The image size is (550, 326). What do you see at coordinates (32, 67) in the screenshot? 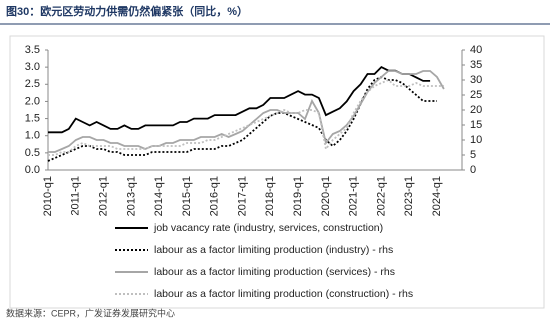
I see `y-tick-label: 3.0` at bounding box center [32, 67].